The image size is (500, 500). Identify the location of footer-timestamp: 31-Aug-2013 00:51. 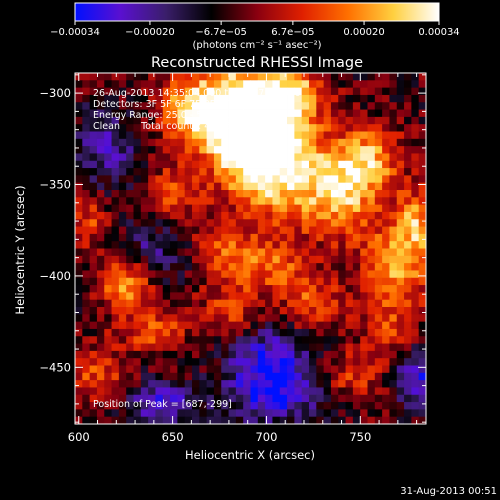
(448, 491).